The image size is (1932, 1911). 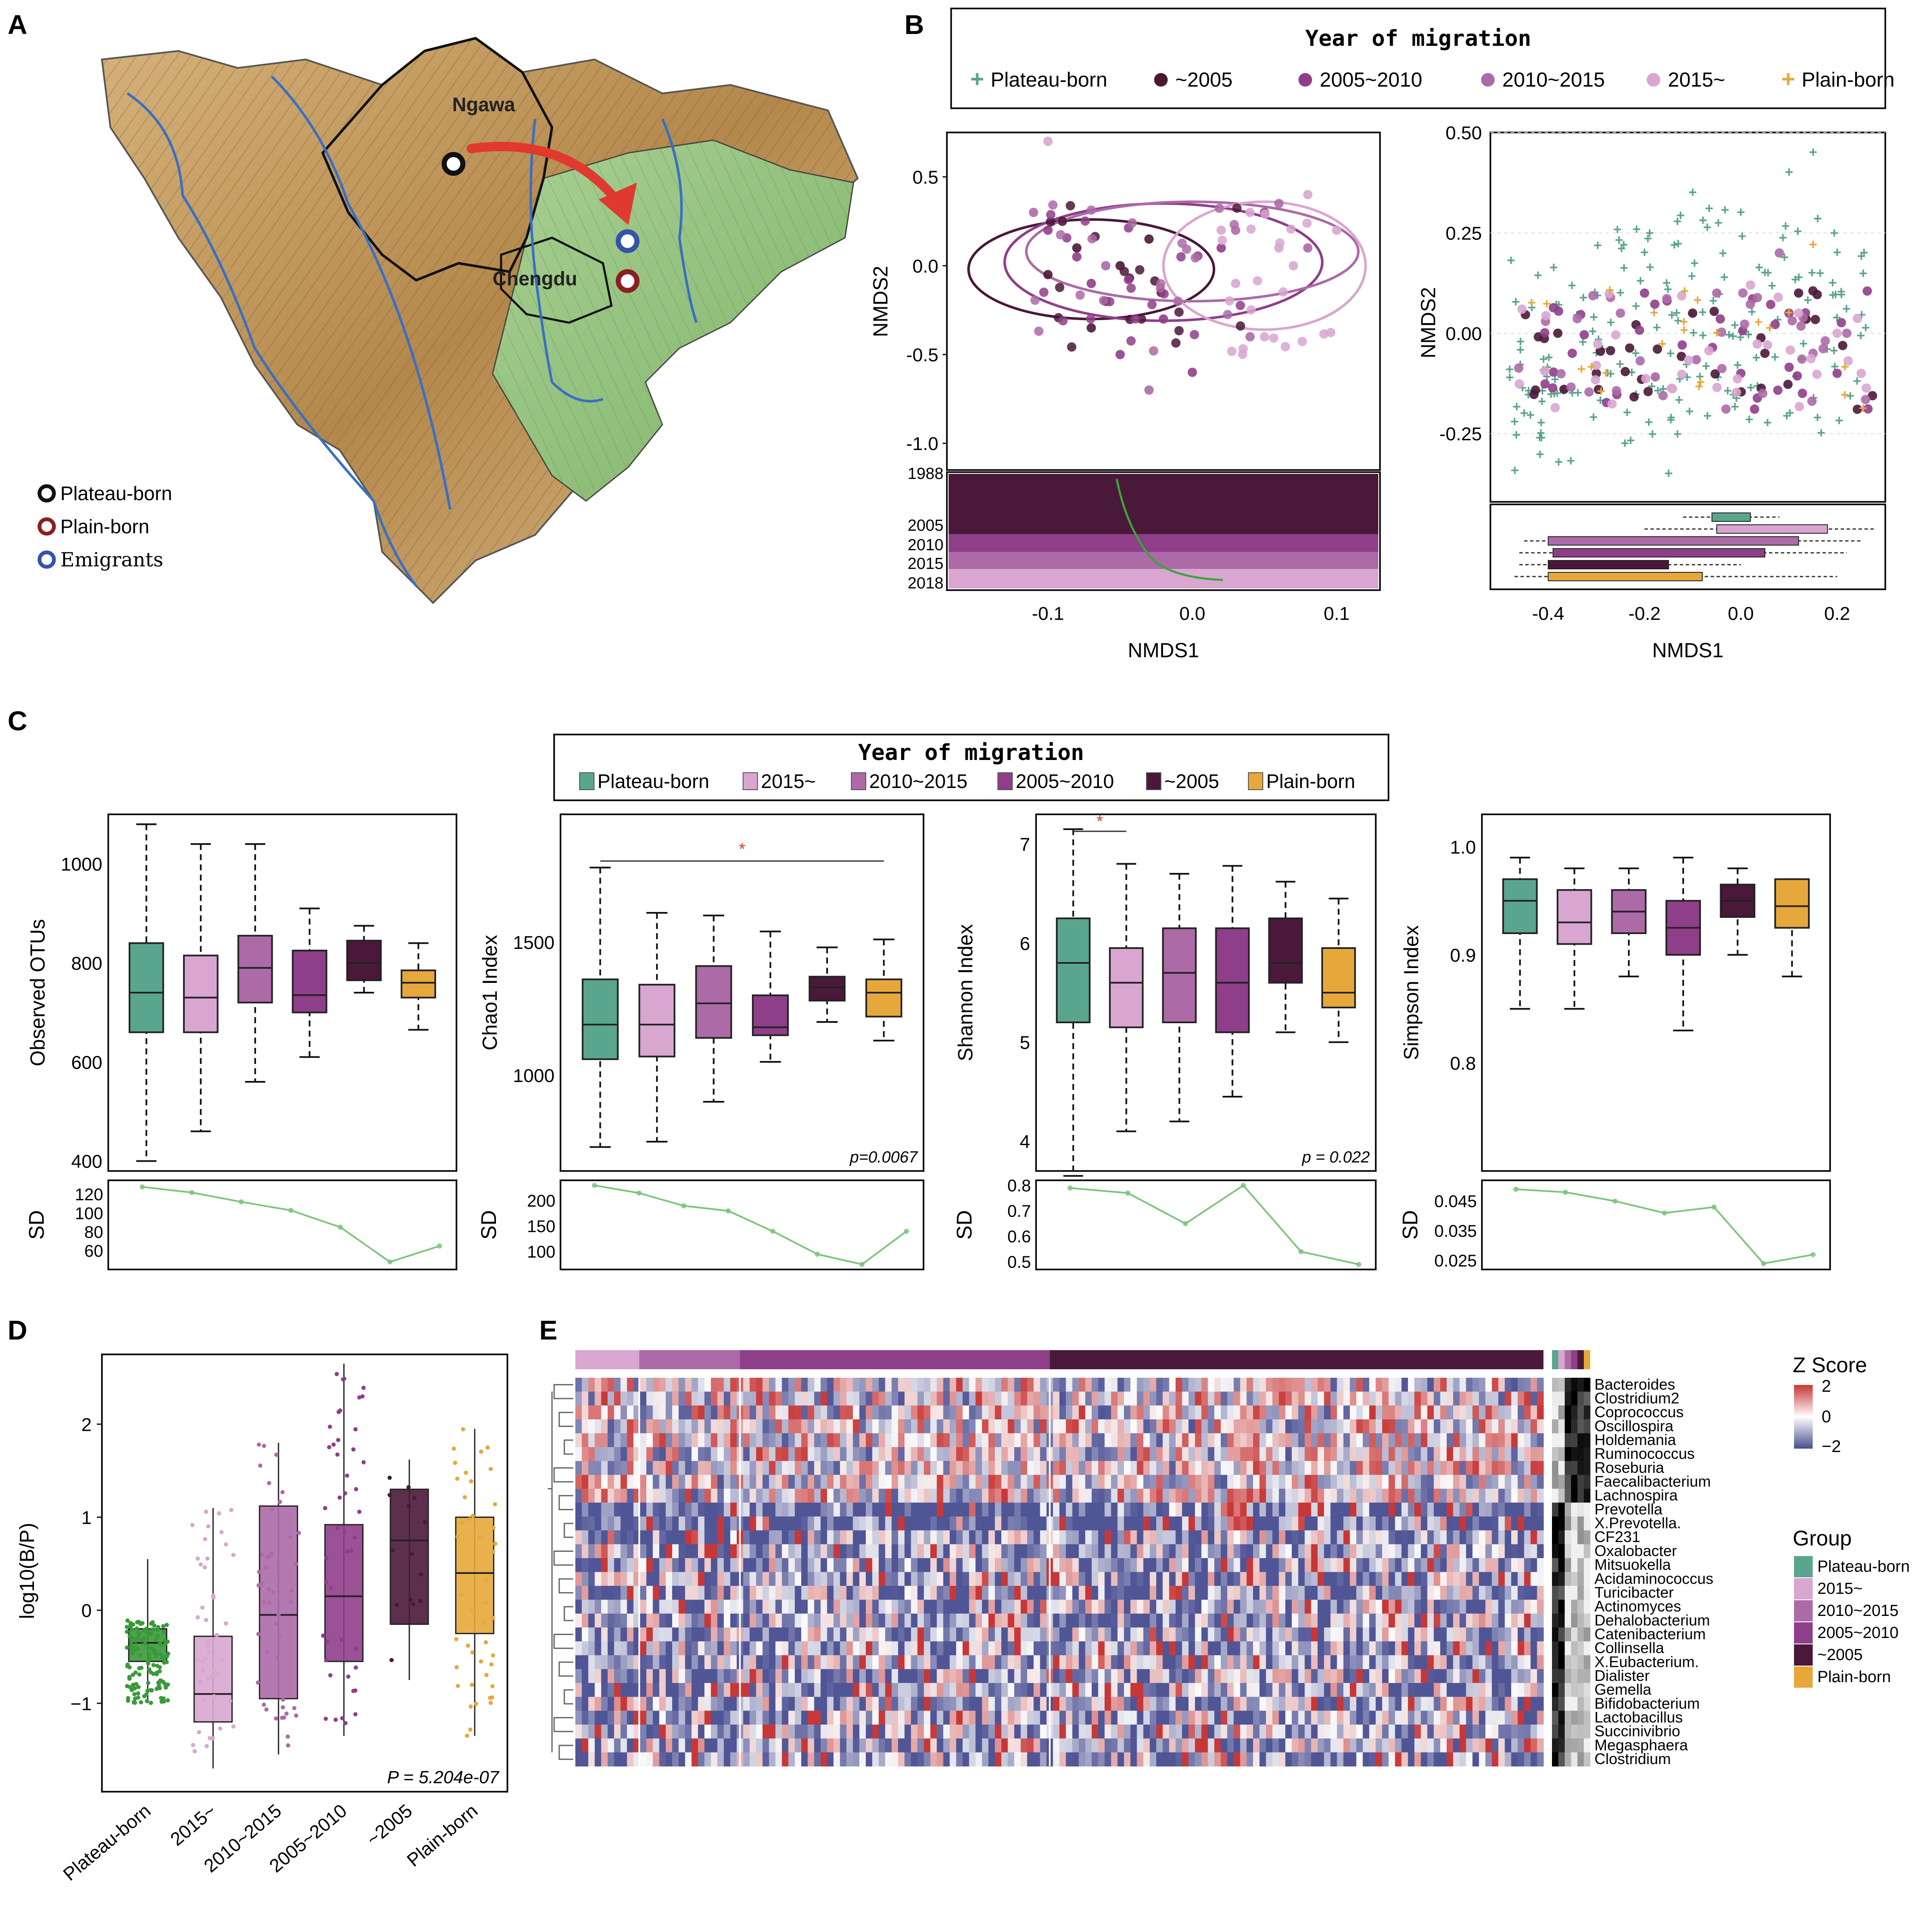 What do you see at coordinates (17, 1330) in the screenshot?
I see `panel-label-d: D` at bounding box center [17, 1330].